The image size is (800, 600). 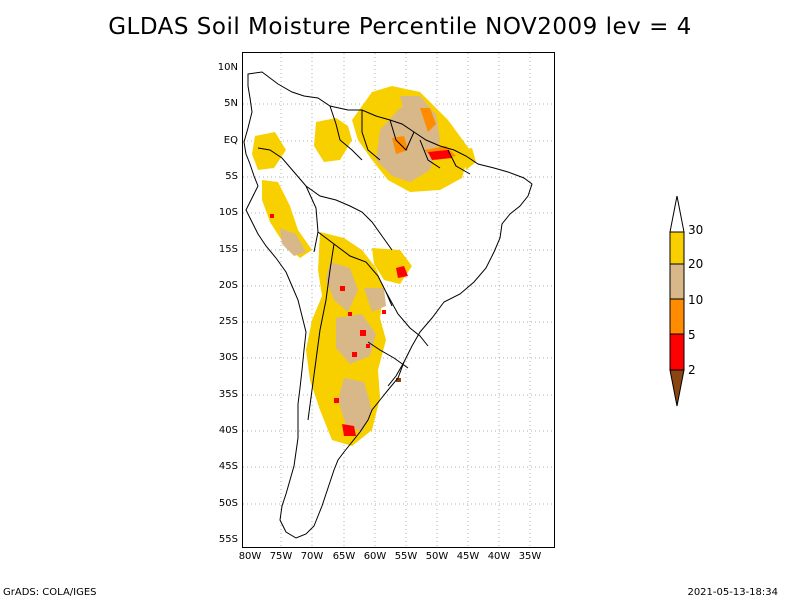 What do you see at coordinates (468, 556) in the screenshot?
I see `lon-tick-label: 45W` at bounding box center [468, 556].